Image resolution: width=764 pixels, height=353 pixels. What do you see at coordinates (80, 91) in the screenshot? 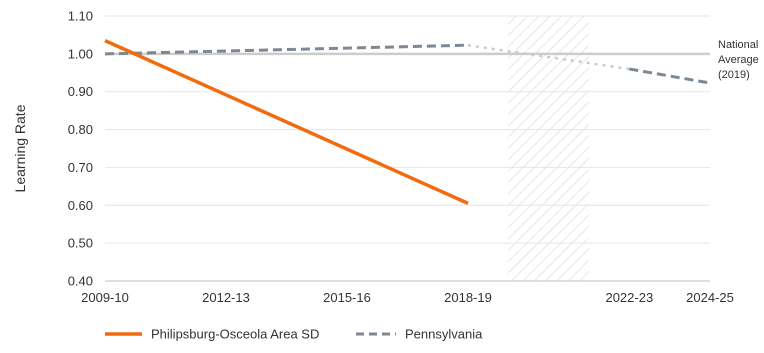
I see `y-tick-label: 0.90` at bounding box center [80, 91].